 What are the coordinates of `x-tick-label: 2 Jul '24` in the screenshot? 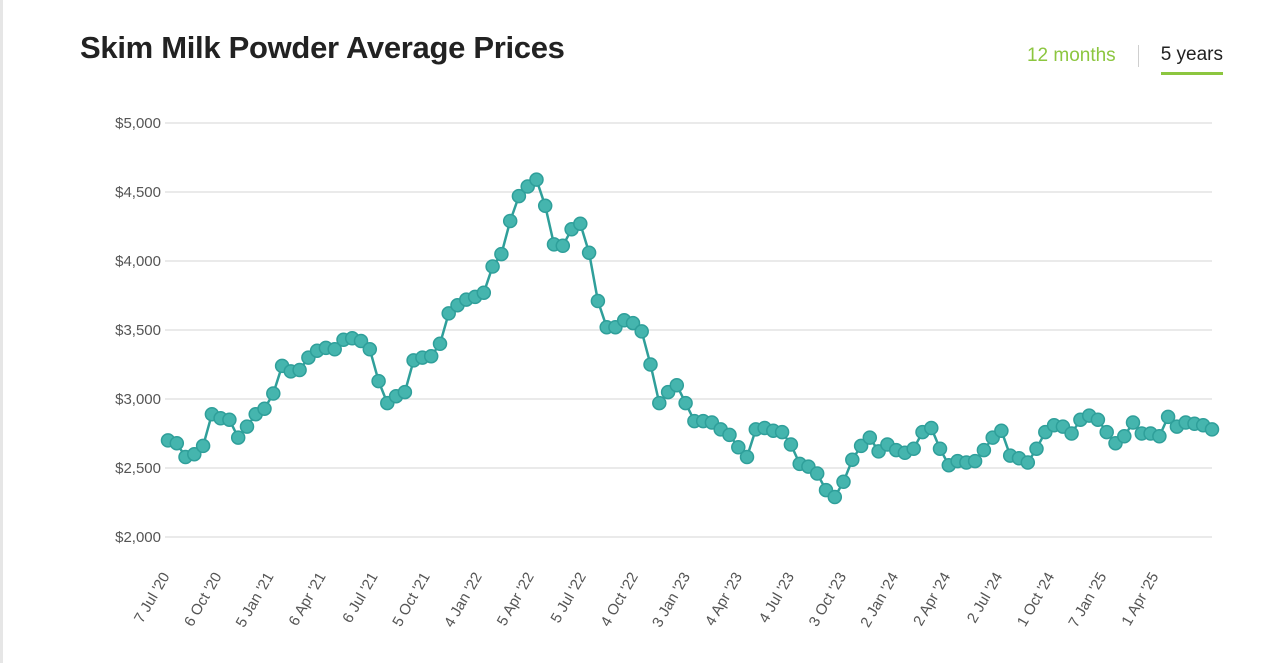 It's located at (985, 598).